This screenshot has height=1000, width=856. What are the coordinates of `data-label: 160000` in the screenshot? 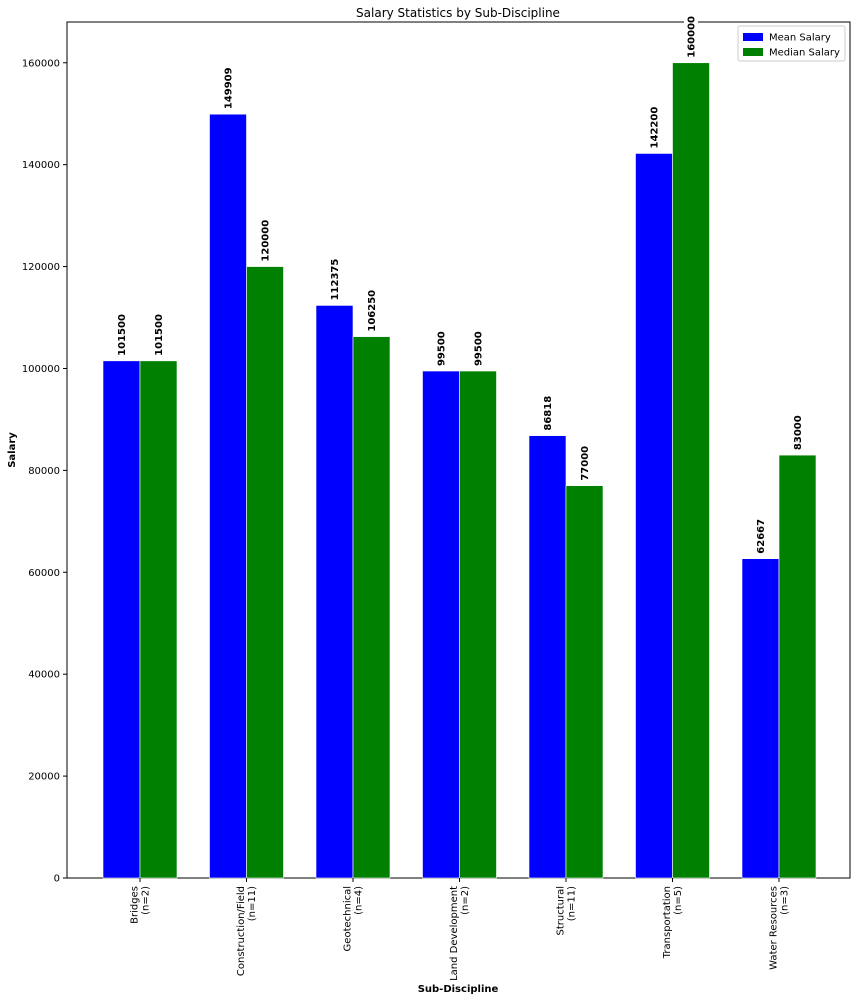 It's located at (692, 37).